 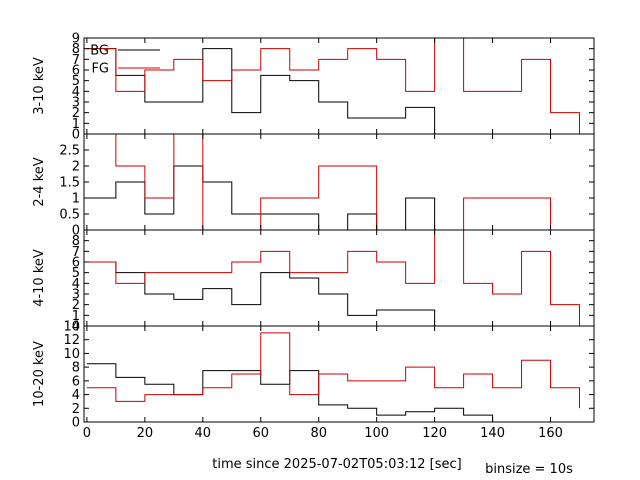 What do you see at coordinates (550, 433) in the screenshot?
I see `x-tick-label: 160` at bounding box center [550, 433].